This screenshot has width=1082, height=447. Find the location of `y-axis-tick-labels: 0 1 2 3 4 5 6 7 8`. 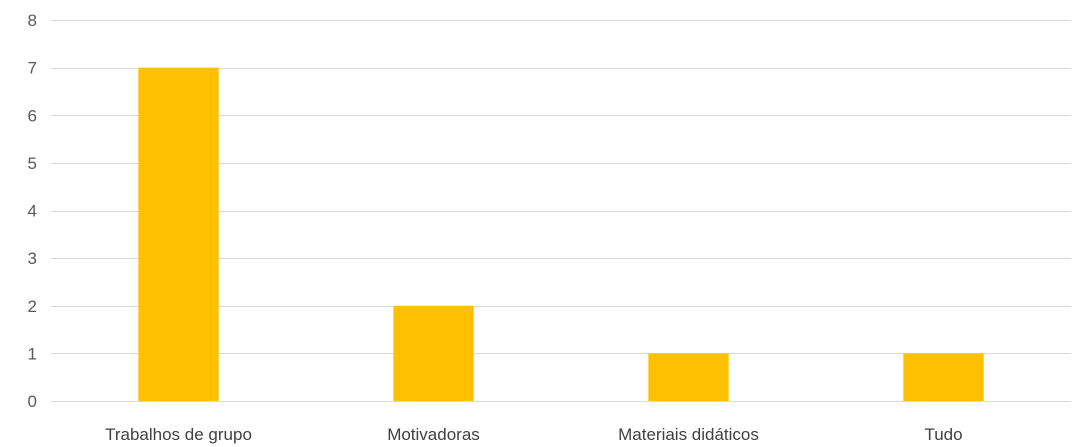

y-axis-tick-labels: 0 1 2 3 4 5 6 7 8 is located at coordinates (32, 211).